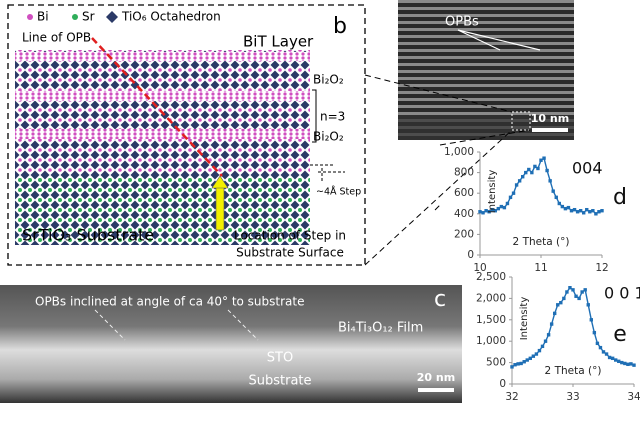 The width and height of the screenshot is (640, 427). What do you see at coordinates (162, 111) in the screenshot?
I see `bit-lattice` at bounding box center [162, 111].